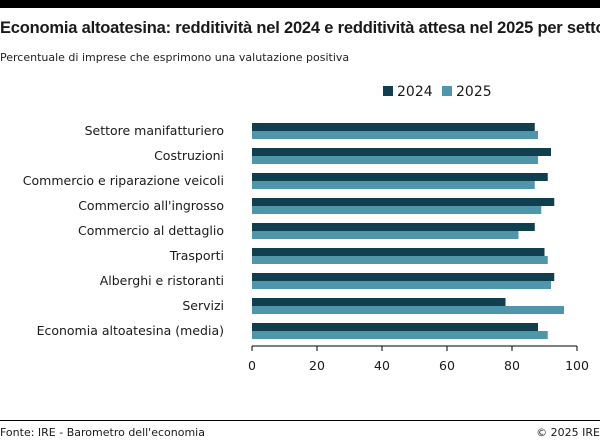 The width and height of the screenshot is (600, 443). I want to click on category-label-7: Alberghi e ristoranti, so click(162, 280).